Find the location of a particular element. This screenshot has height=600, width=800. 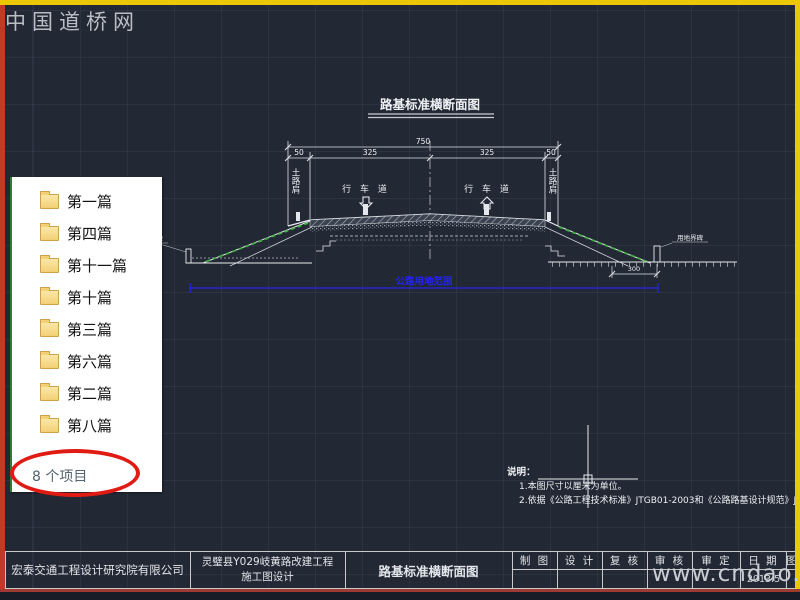

folder-item-2: 第四篇 is located at coordinates (87, 233).